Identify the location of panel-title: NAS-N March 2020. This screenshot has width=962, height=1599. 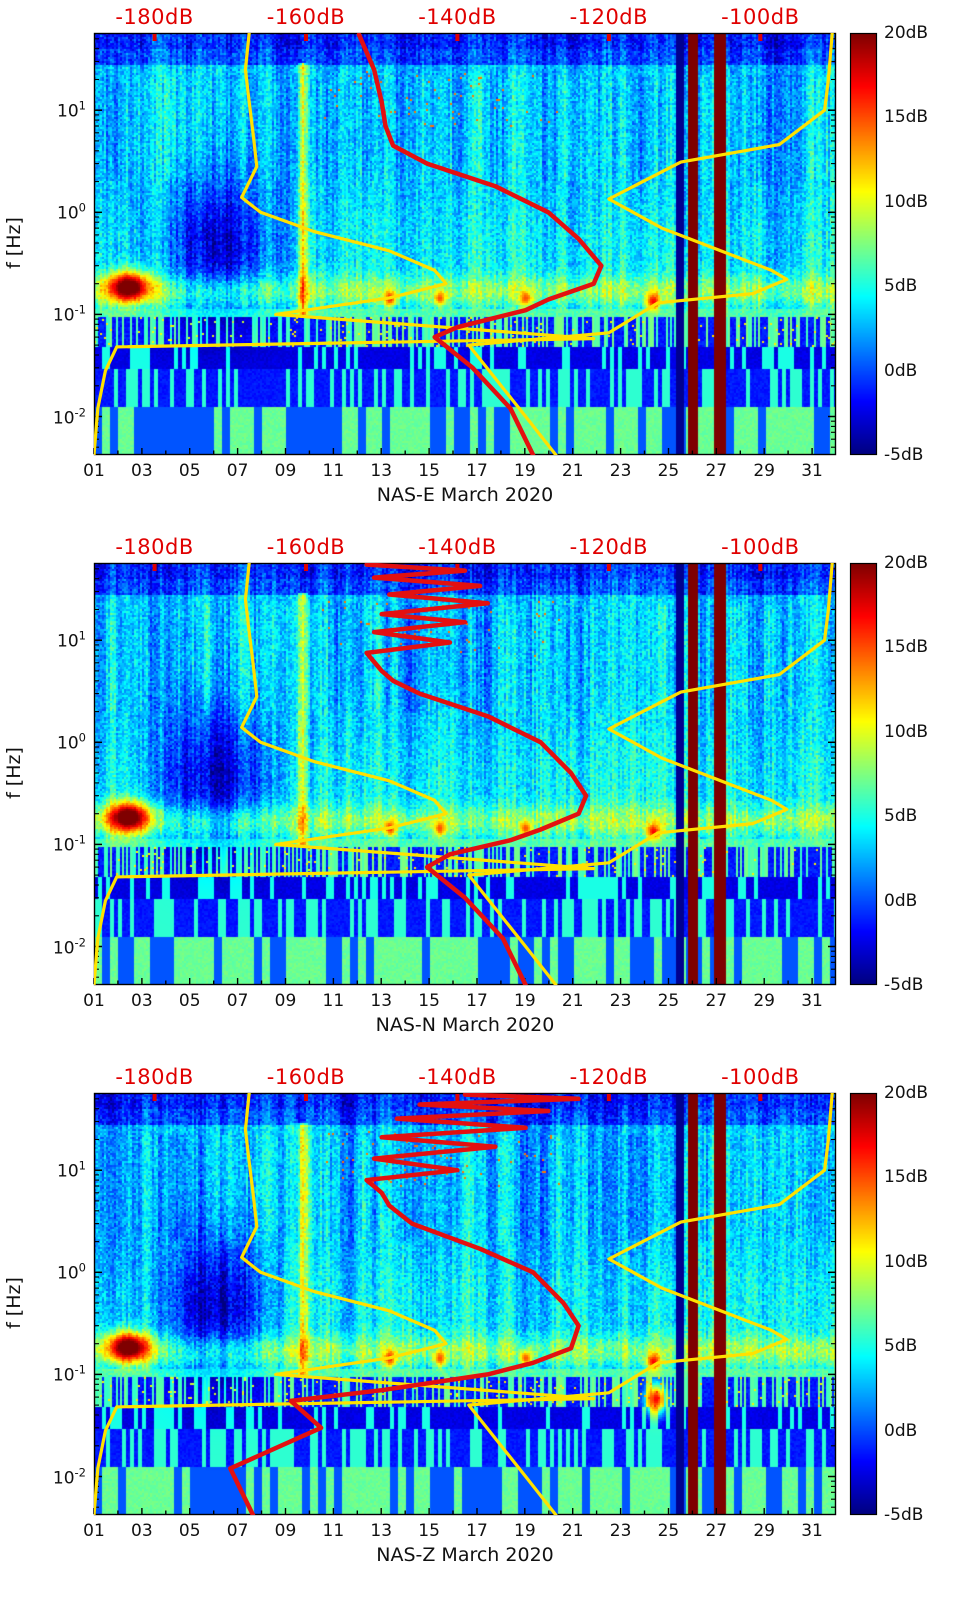
(465, 1025).